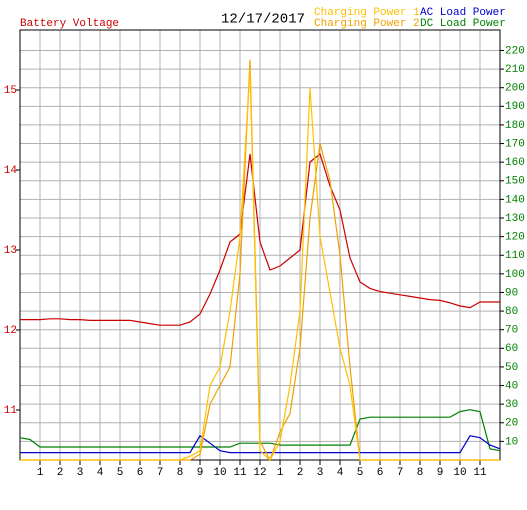  Describe the element at coordinates (511, 312) in the screenshot. I see `y2-tick-label: 80` at that location.